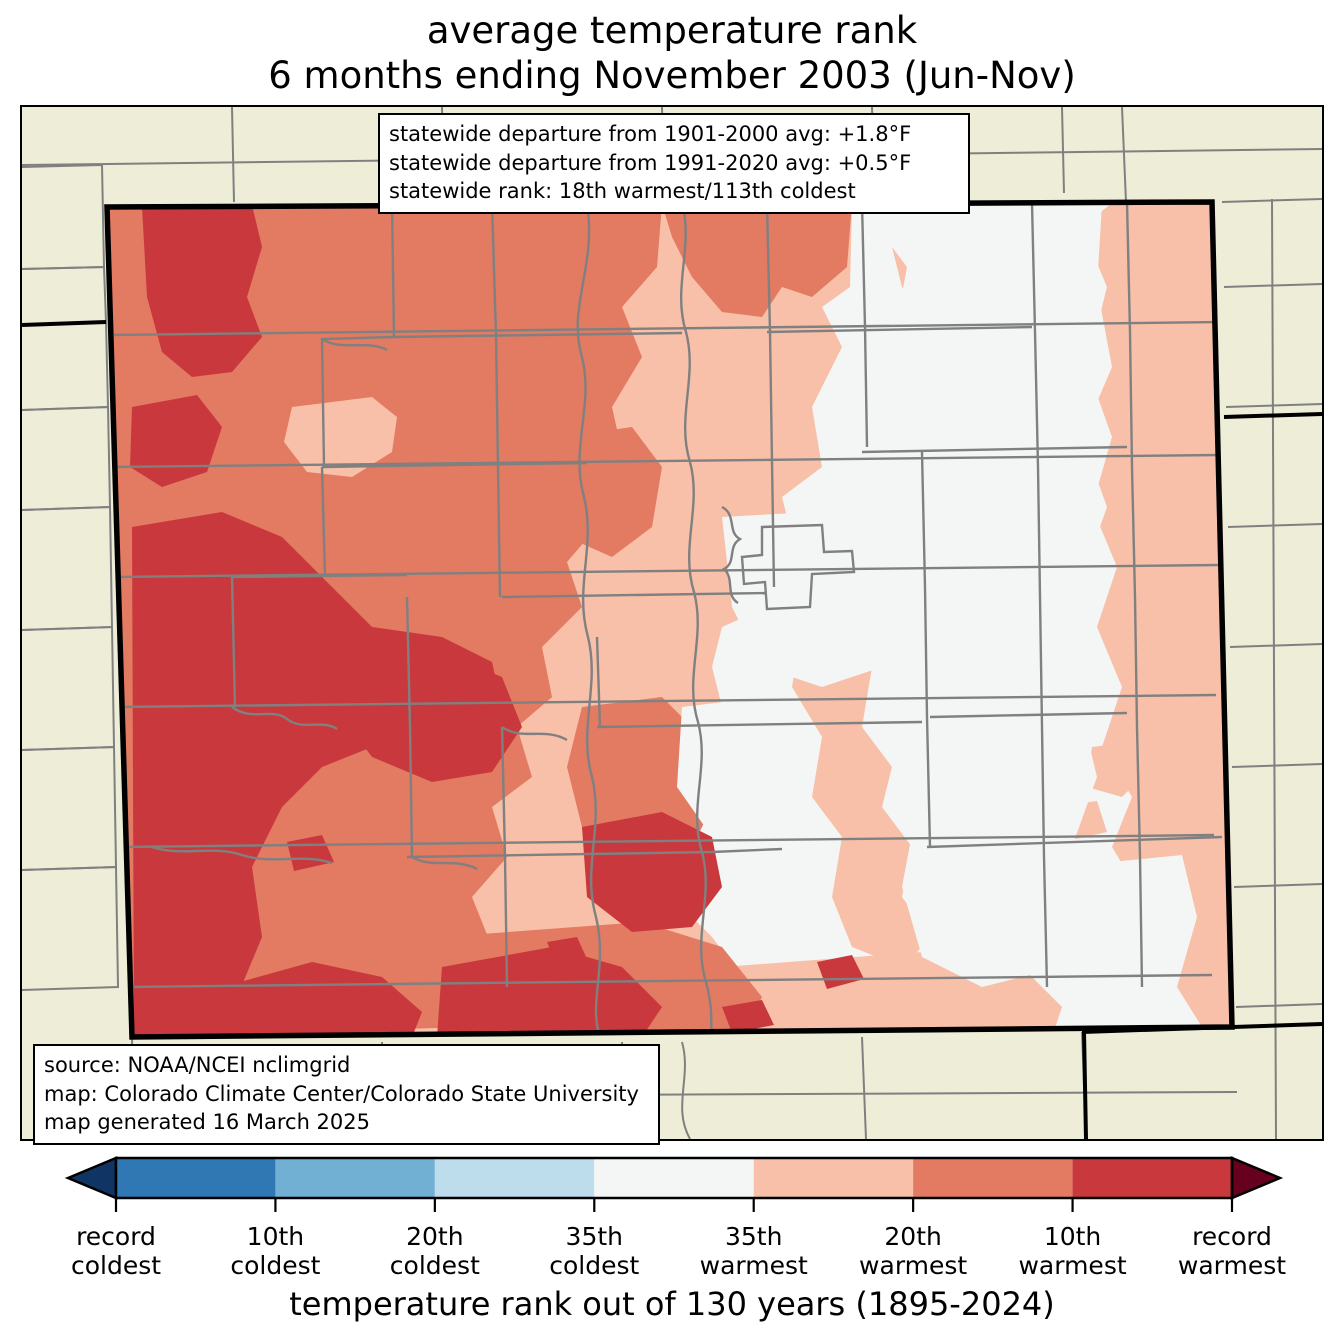 Image resolution: width=1344 pixels, height=1340 pixels. What do you see at coordinates (1232, 1251) in the screenshot?
I see `colorbar-tick-label: record warmest` at bounding box center [1232, 1251].